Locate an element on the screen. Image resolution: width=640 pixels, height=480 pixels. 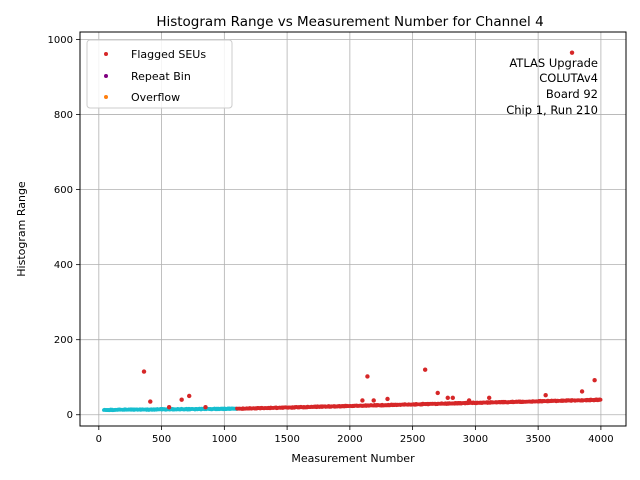
x-tick-label: 1000 is located at coordinates (224, 439).